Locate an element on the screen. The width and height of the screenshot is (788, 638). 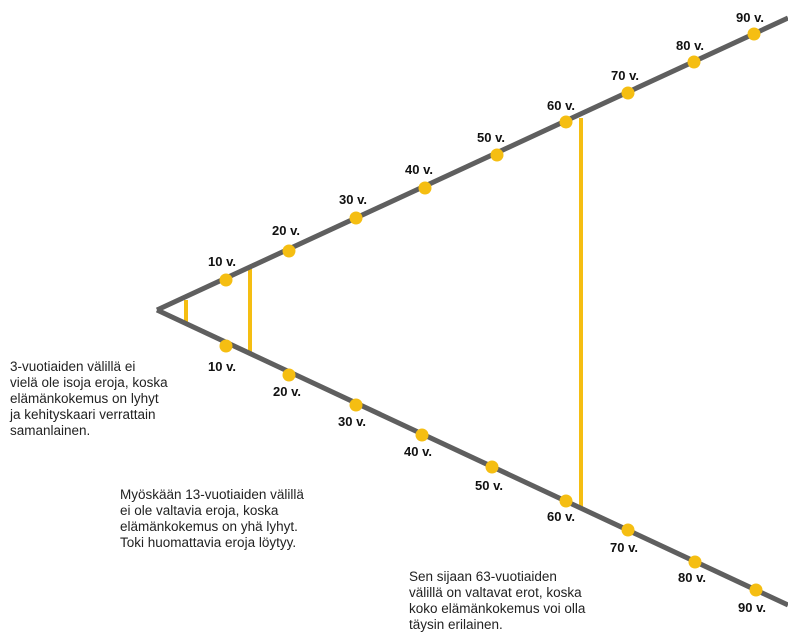
note-line: Myöskään 13-vuotiaiden välillä is located at coordinates (212, 494).